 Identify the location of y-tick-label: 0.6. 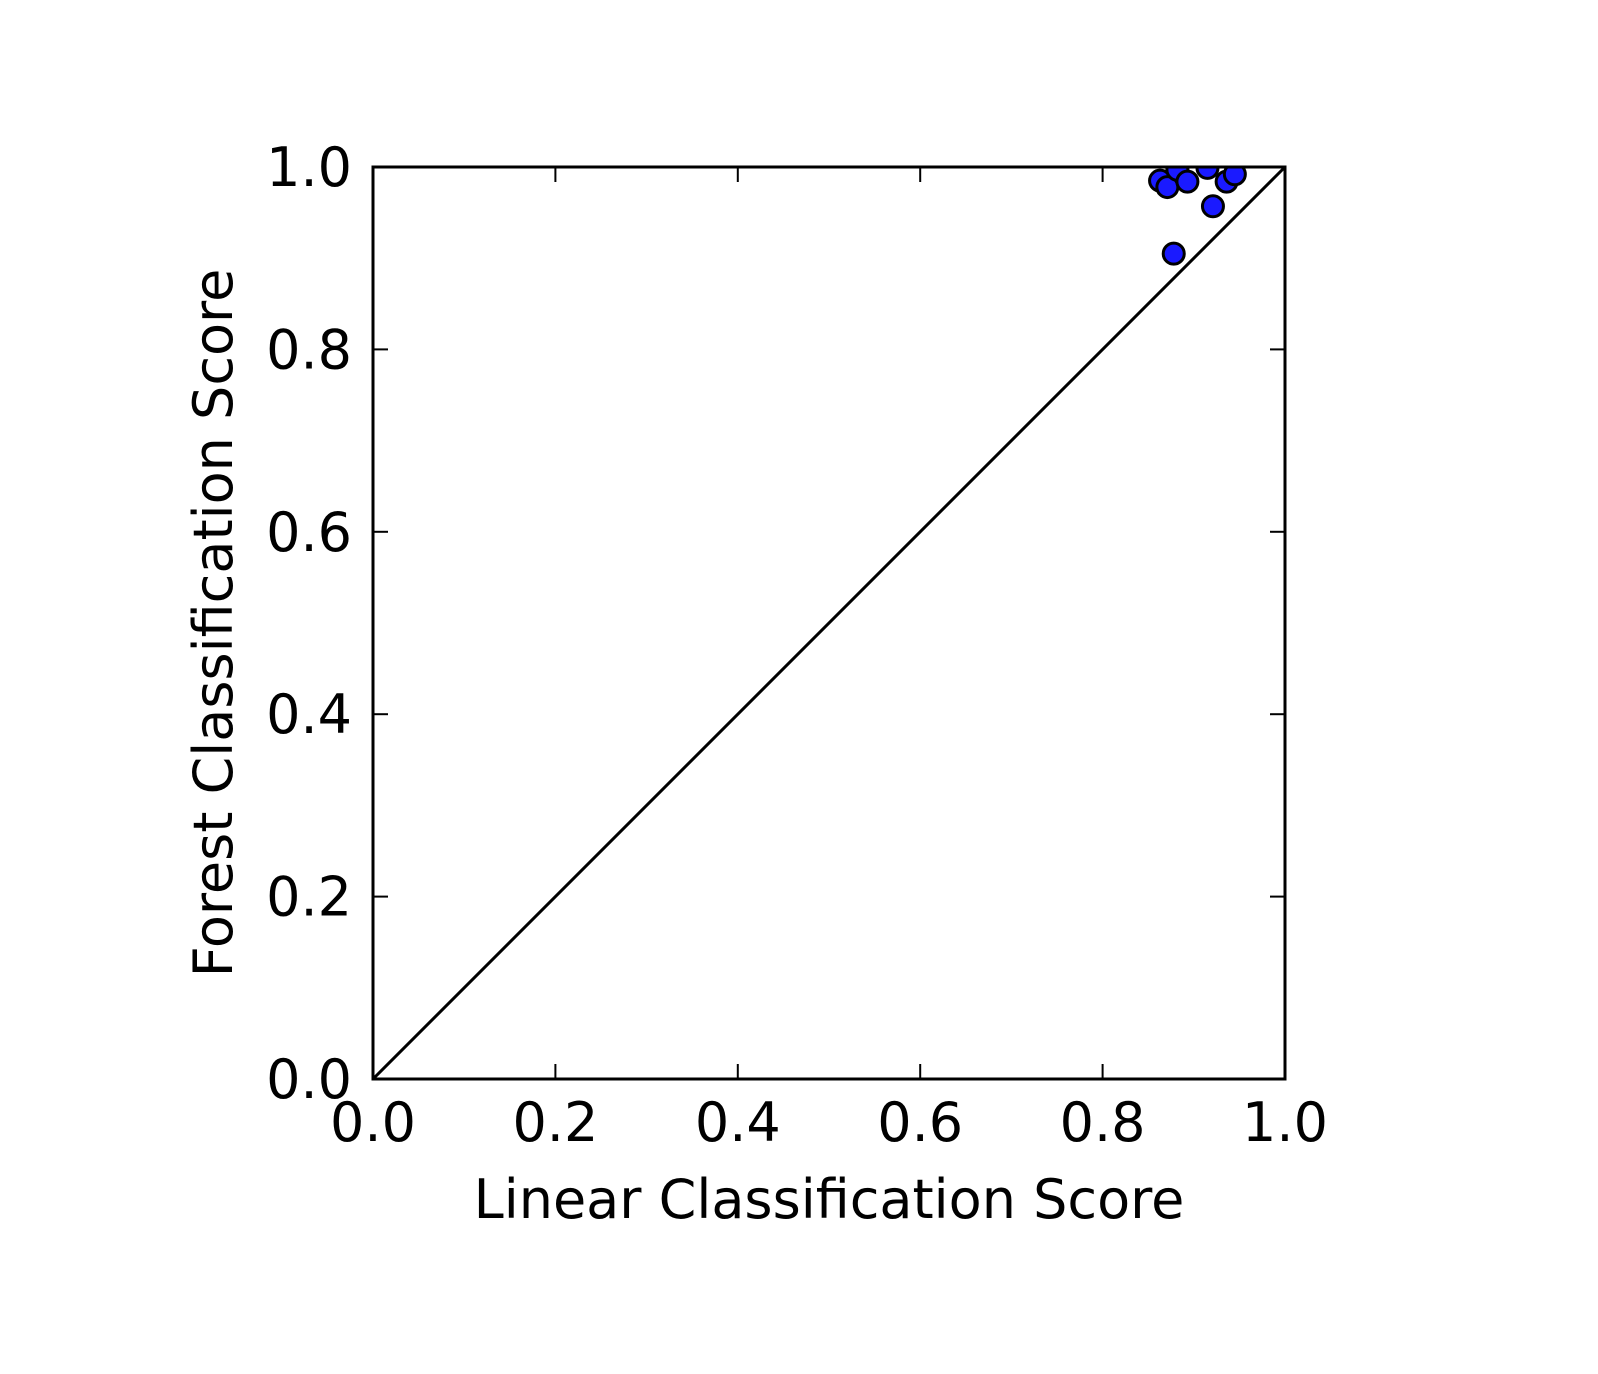
(309, 532).